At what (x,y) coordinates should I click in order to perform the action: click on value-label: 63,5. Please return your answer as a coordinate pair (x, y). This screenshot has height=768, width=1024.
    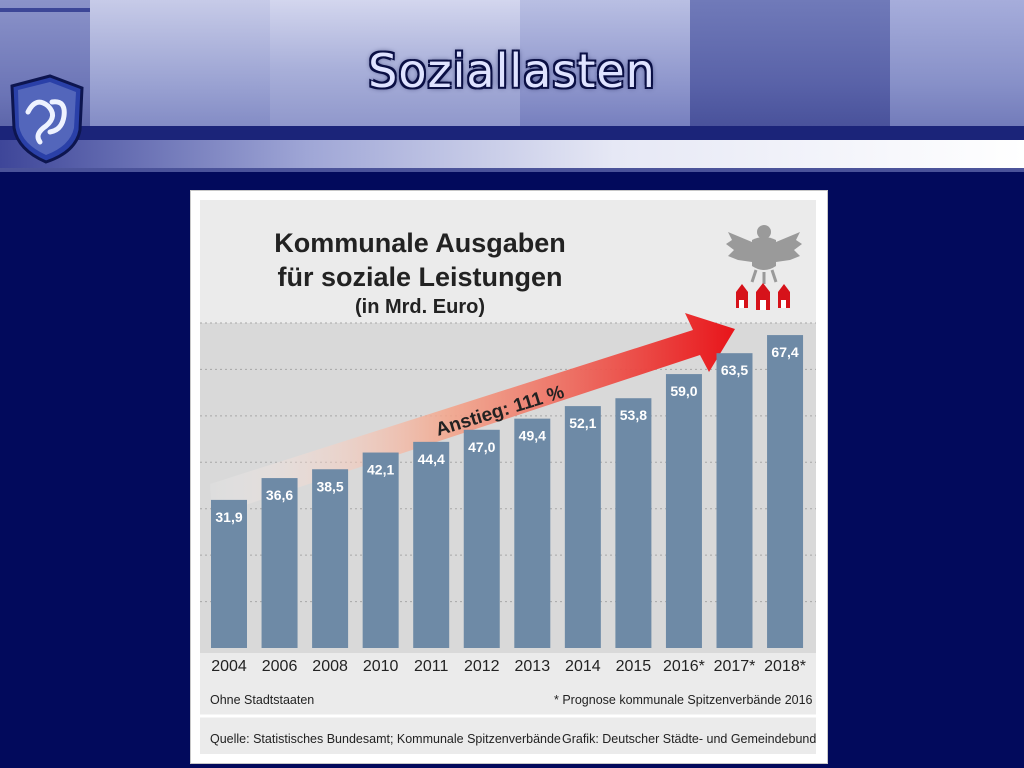
    Looking at the image, I should click on (734, 370).